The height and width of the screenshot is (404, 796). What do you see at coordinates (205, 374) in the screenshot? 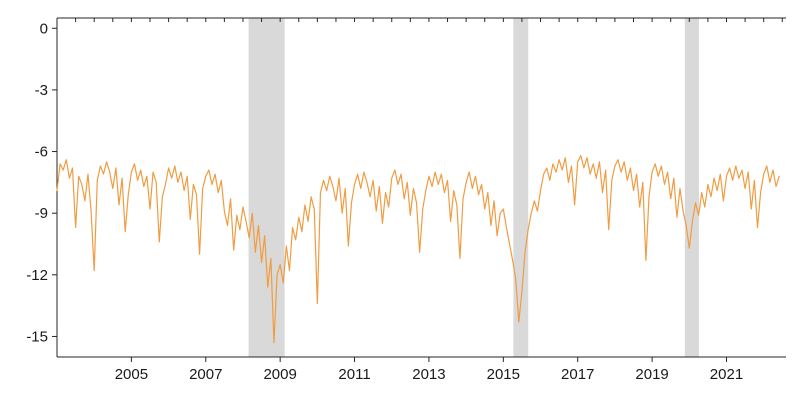
I see `x-tick-label: 2007` at bounding box center [205, 374].